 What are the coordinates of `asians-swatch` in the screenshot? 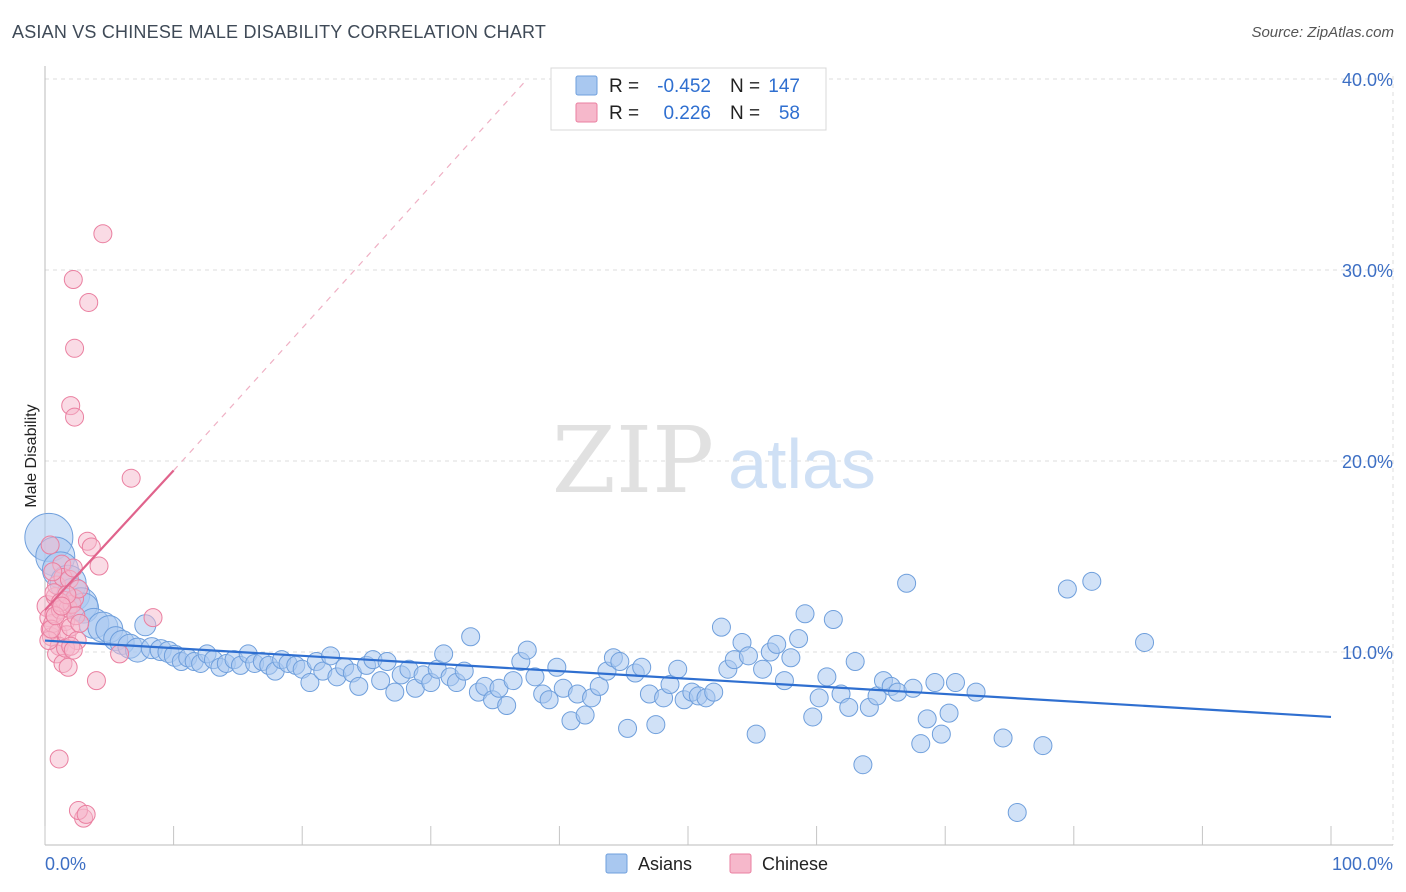 It's located at (586, 85).